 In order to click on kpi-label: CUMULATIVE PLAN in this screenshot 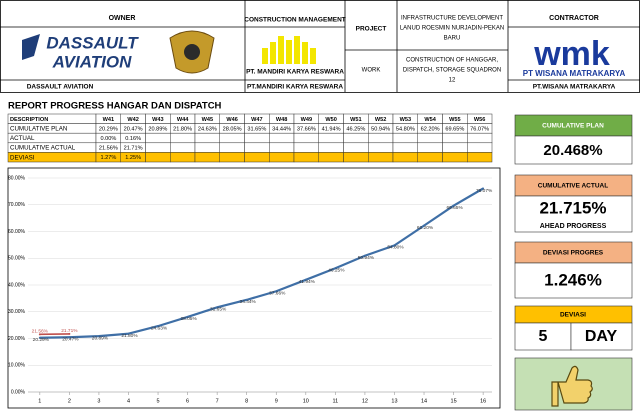, I will do `click(573, 126)`.